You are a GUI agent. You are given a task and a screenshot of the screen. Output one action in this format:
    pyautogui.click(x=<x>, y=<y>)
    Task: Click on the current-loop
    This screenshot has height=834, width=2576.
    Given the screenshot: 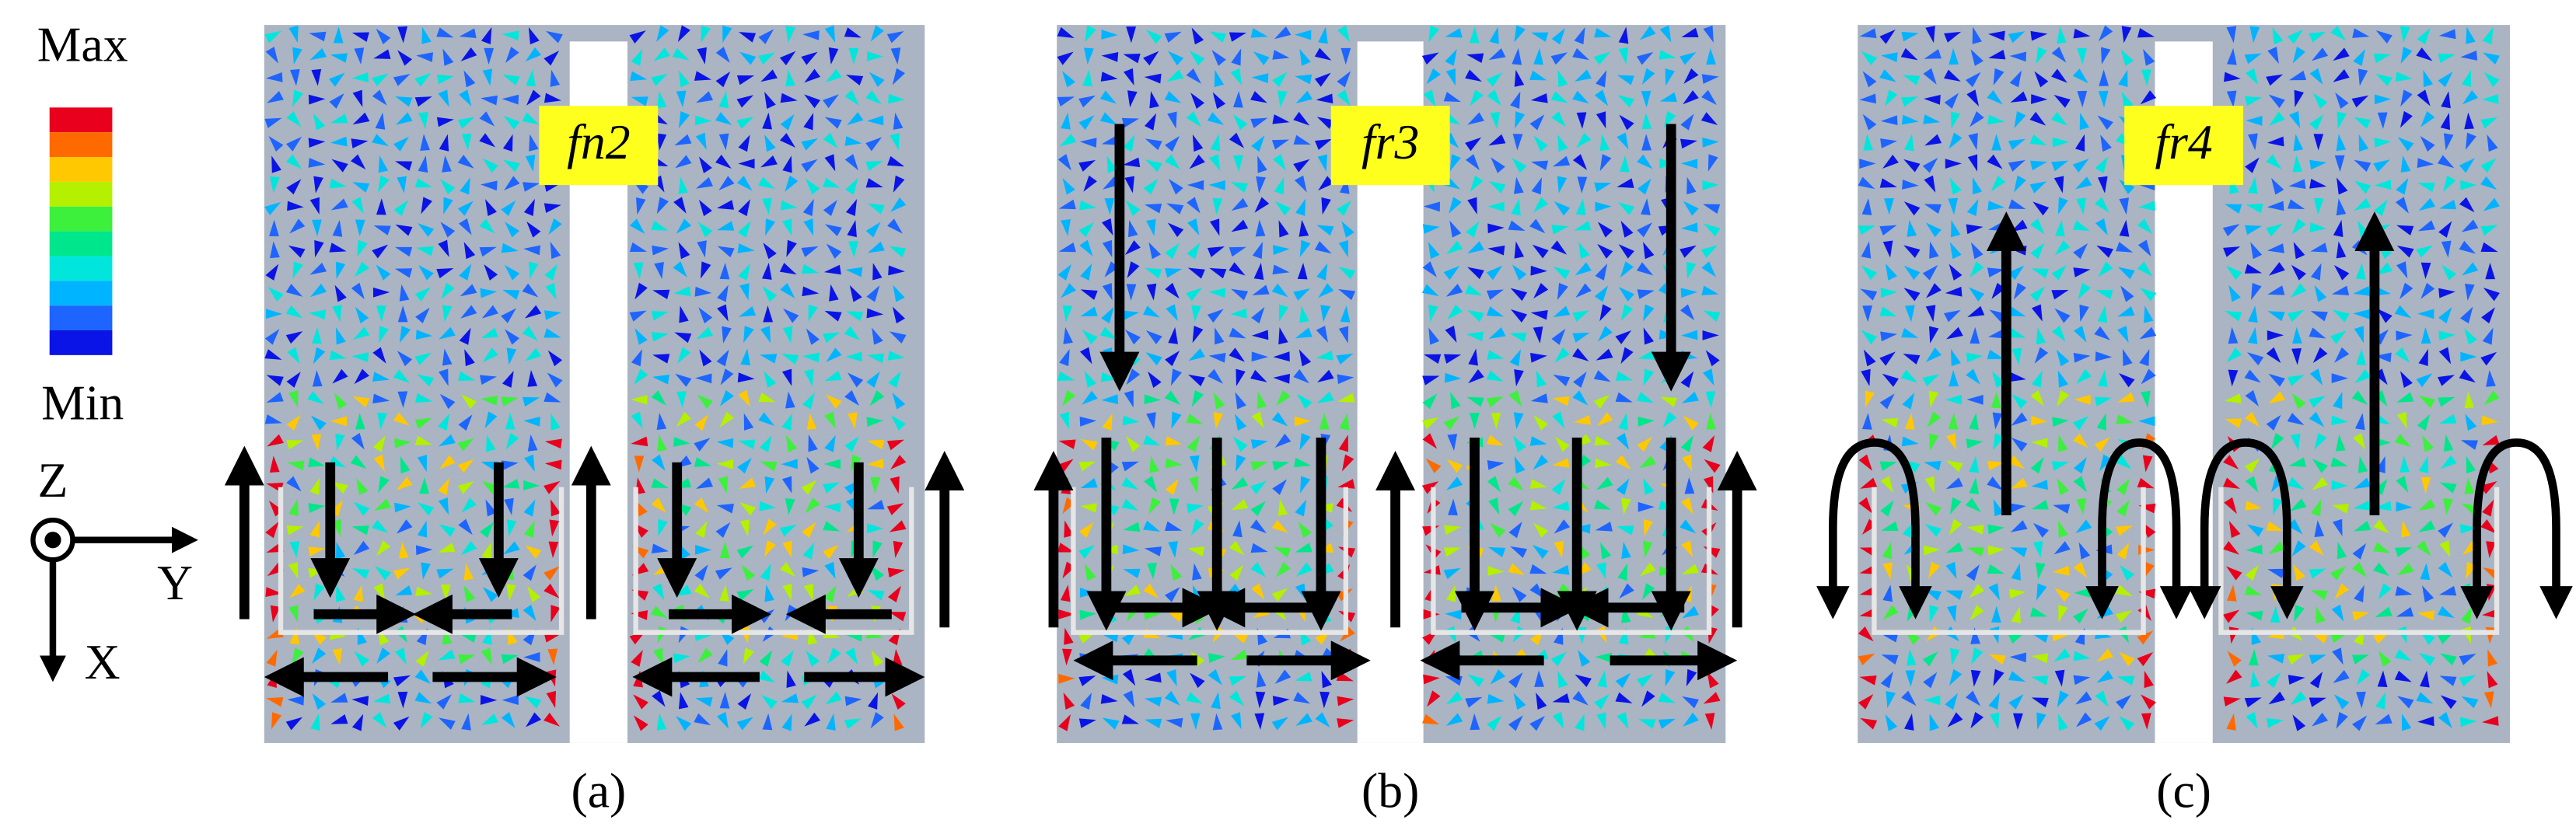 What is the action you would take?
    pyautogui.click(x=2245, y=528)
    